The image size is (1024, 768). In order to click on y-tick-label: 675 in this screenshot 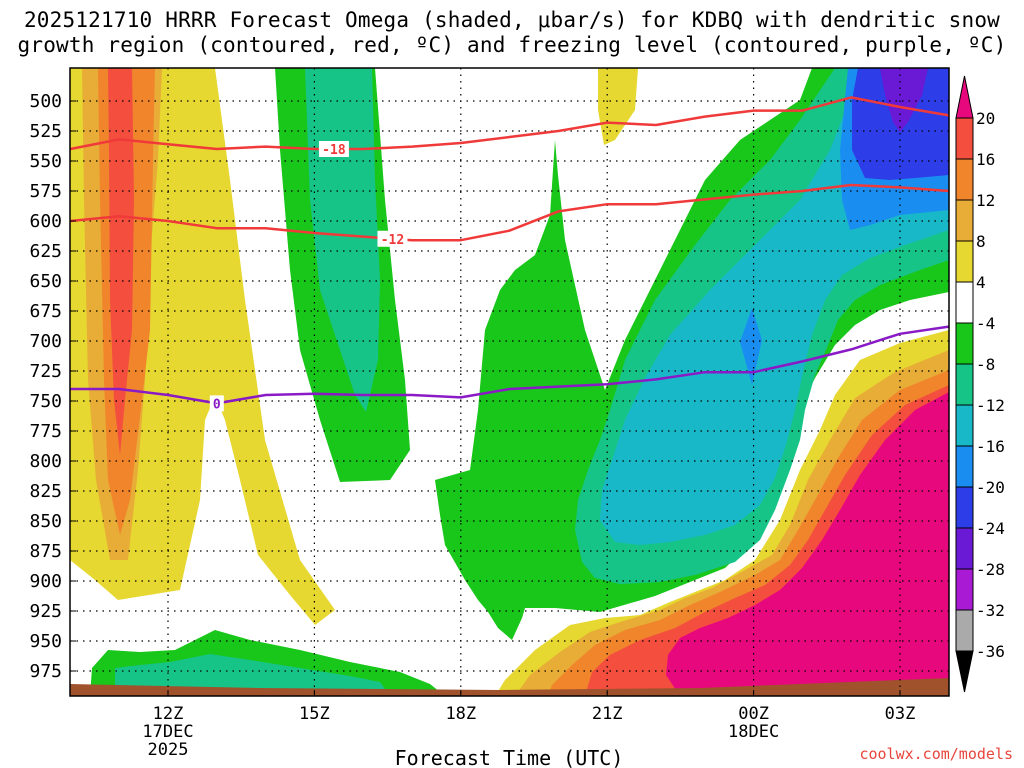, I will do `click(45, 311)`.